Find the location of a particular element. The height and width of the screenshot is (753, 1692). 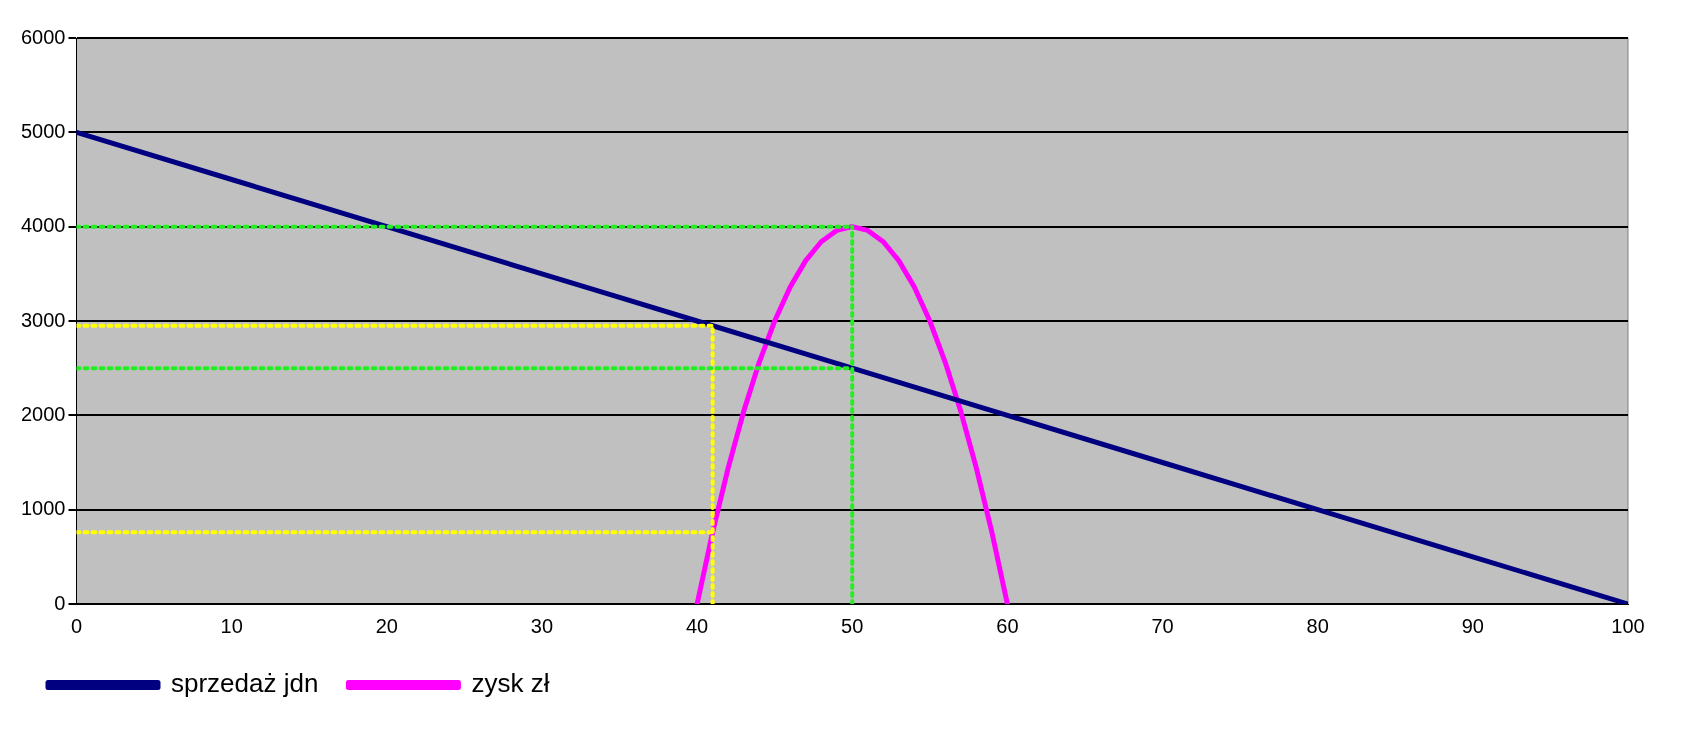

legend-label: sprzedaż jdn is located at coordinates (245, 683).